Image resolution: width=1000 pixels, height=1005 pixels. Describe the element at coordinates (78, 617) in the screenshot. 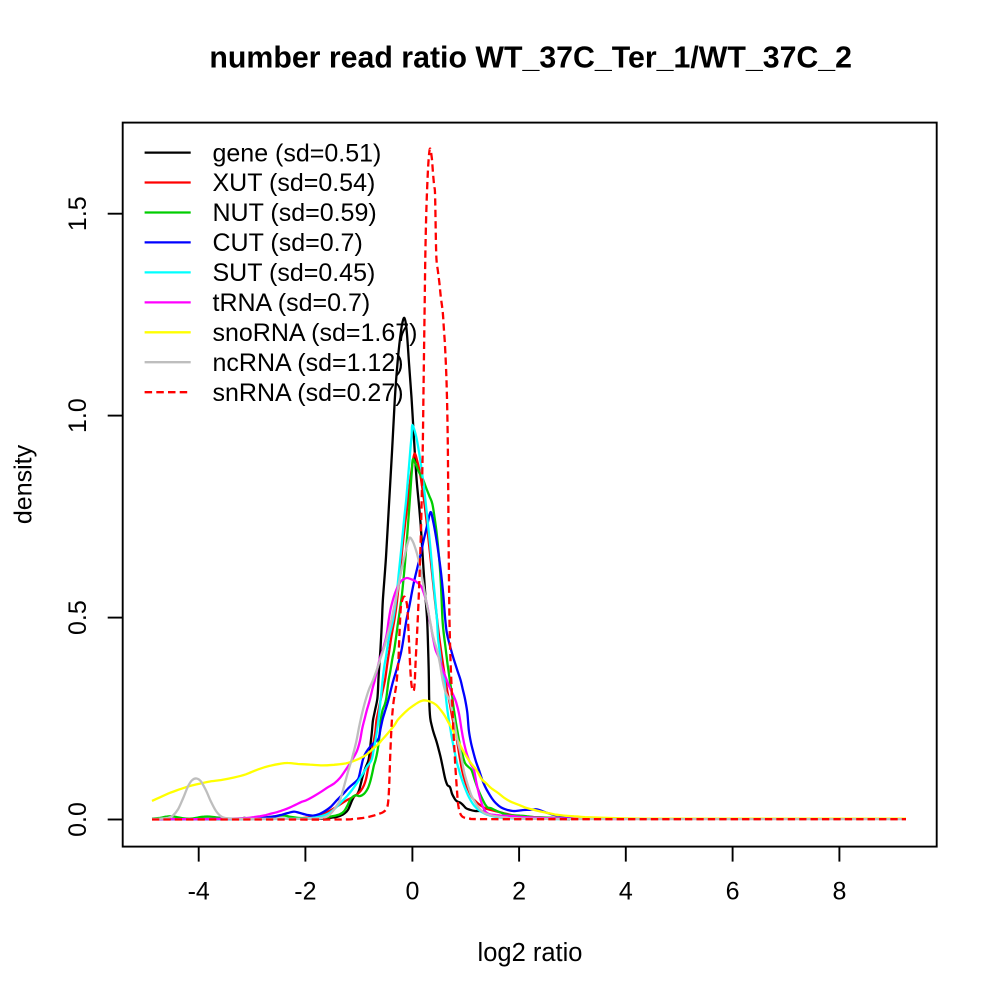

I see `svg-text: 0.5` at that location.